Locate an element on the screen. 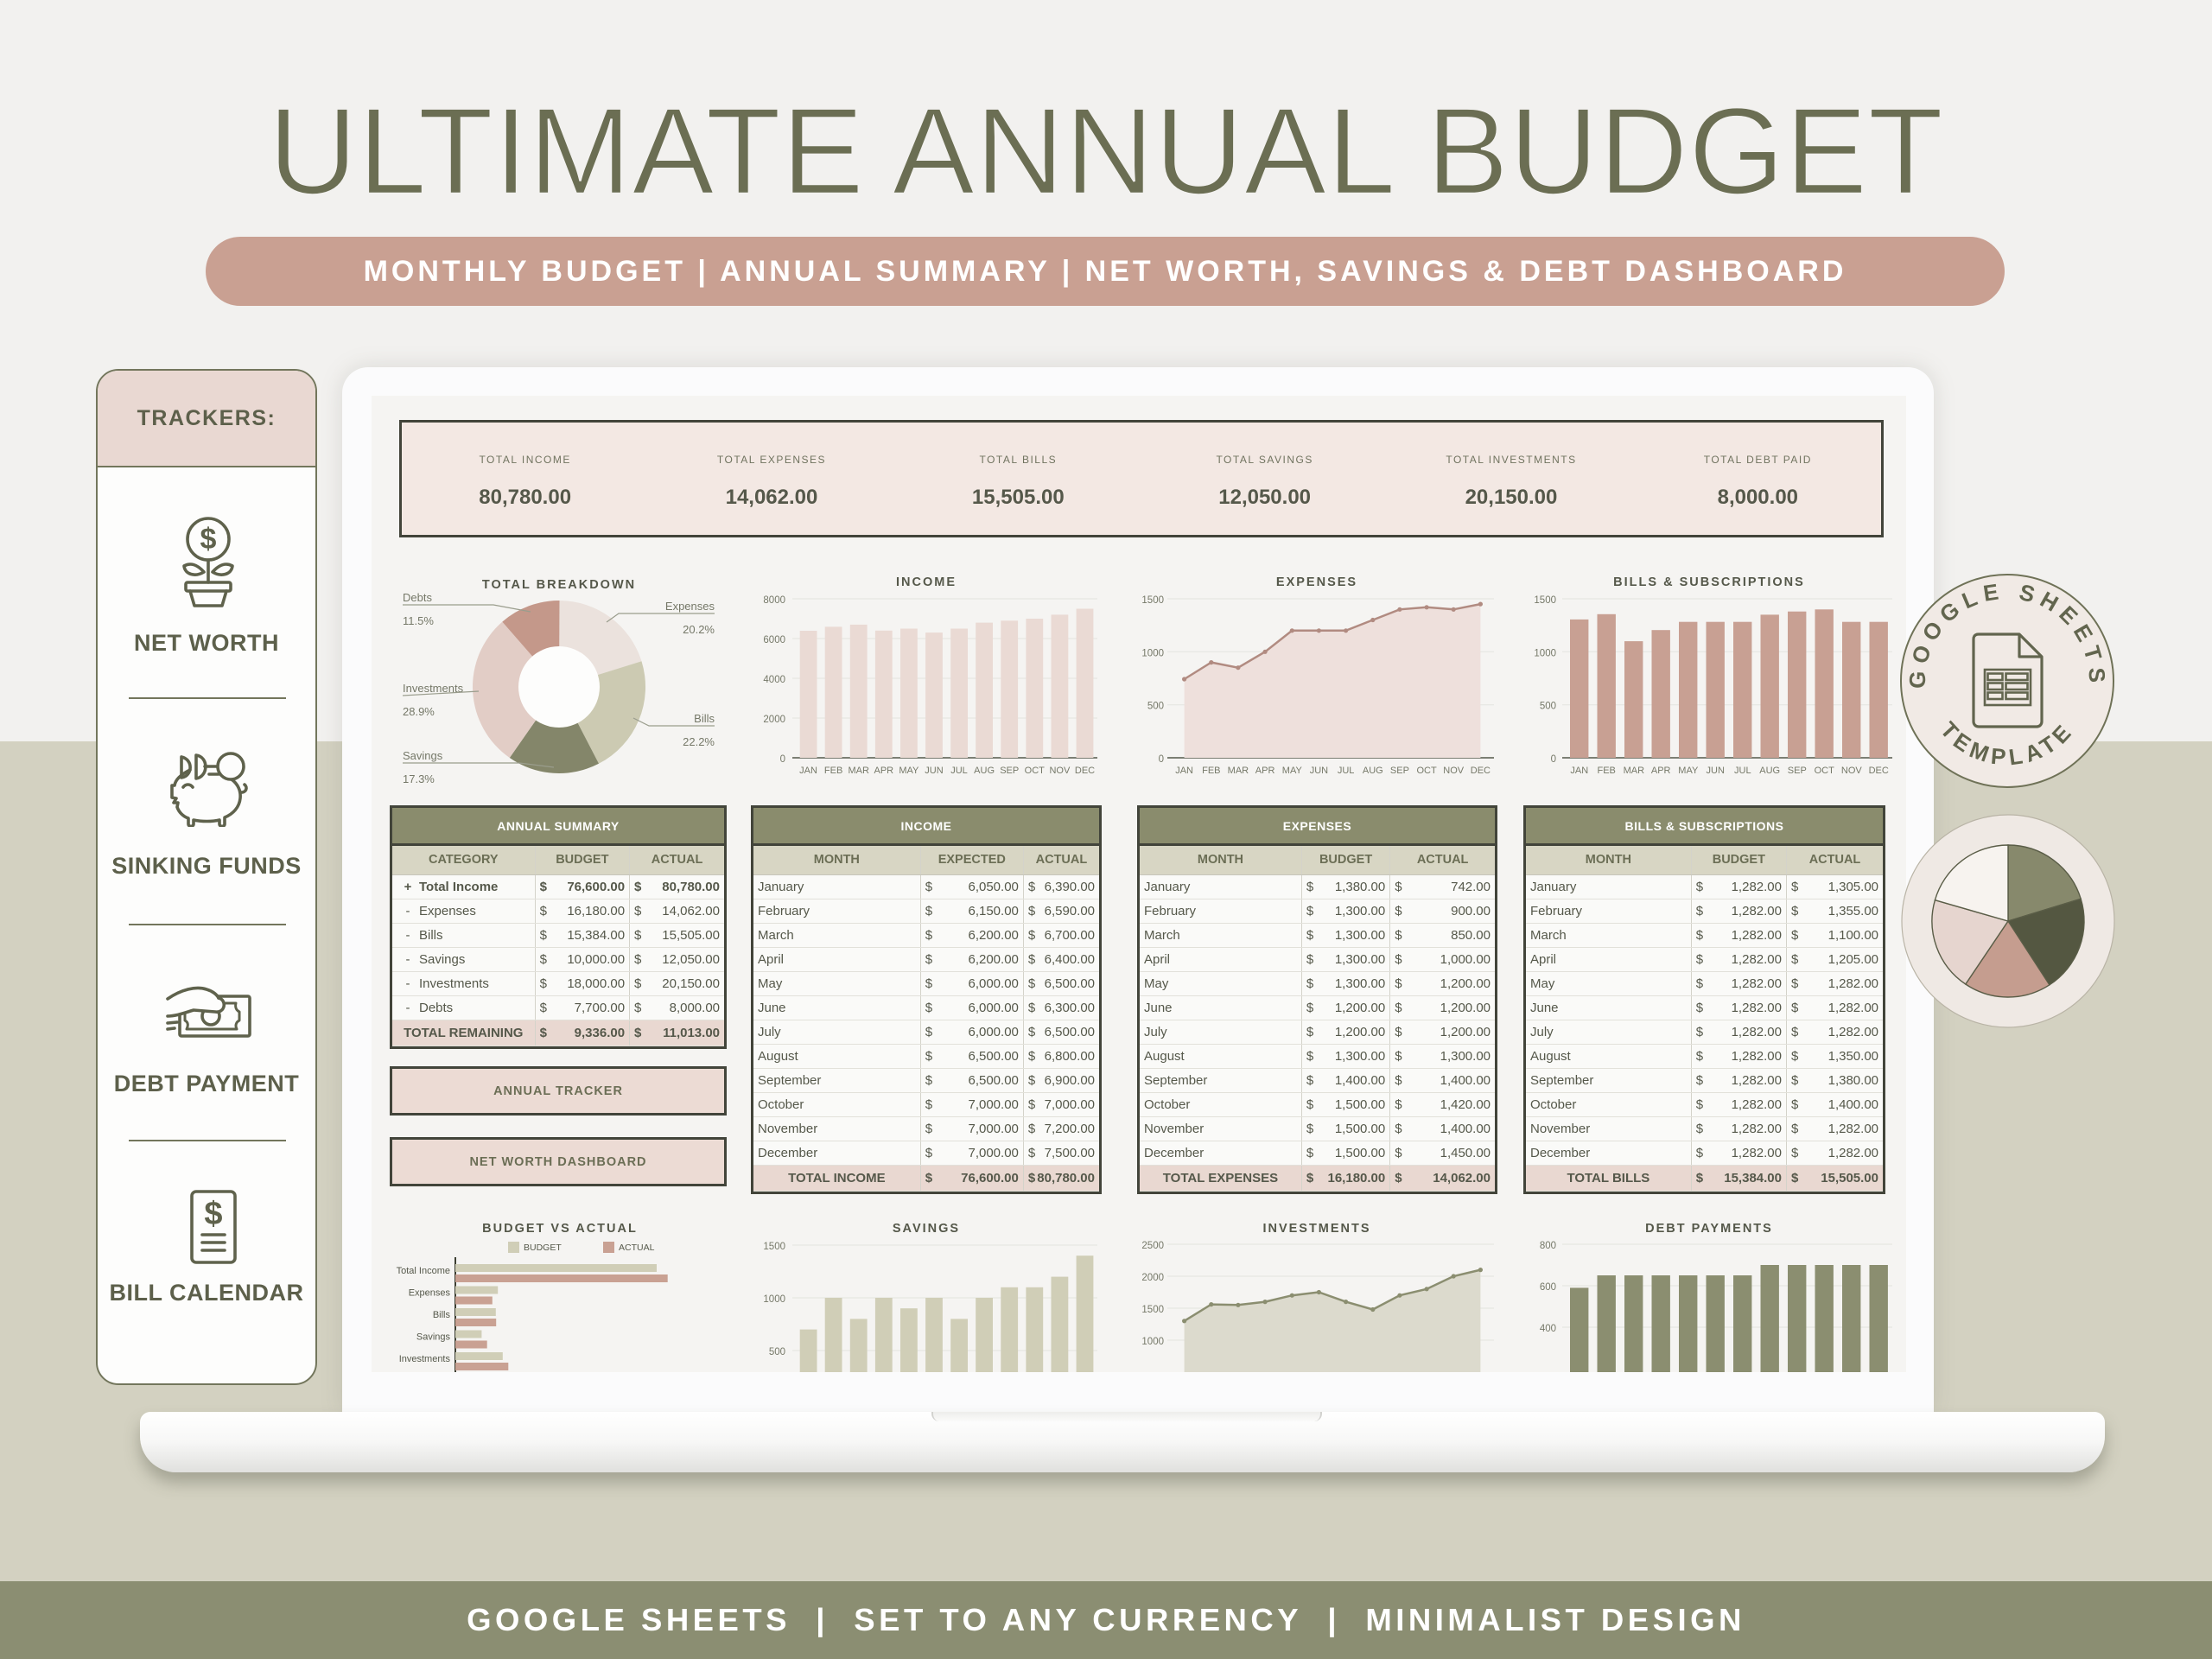 The height and width of the screenshot is (1659, 2212). svg-text: 11.5% is located at coordinates (418, 620).